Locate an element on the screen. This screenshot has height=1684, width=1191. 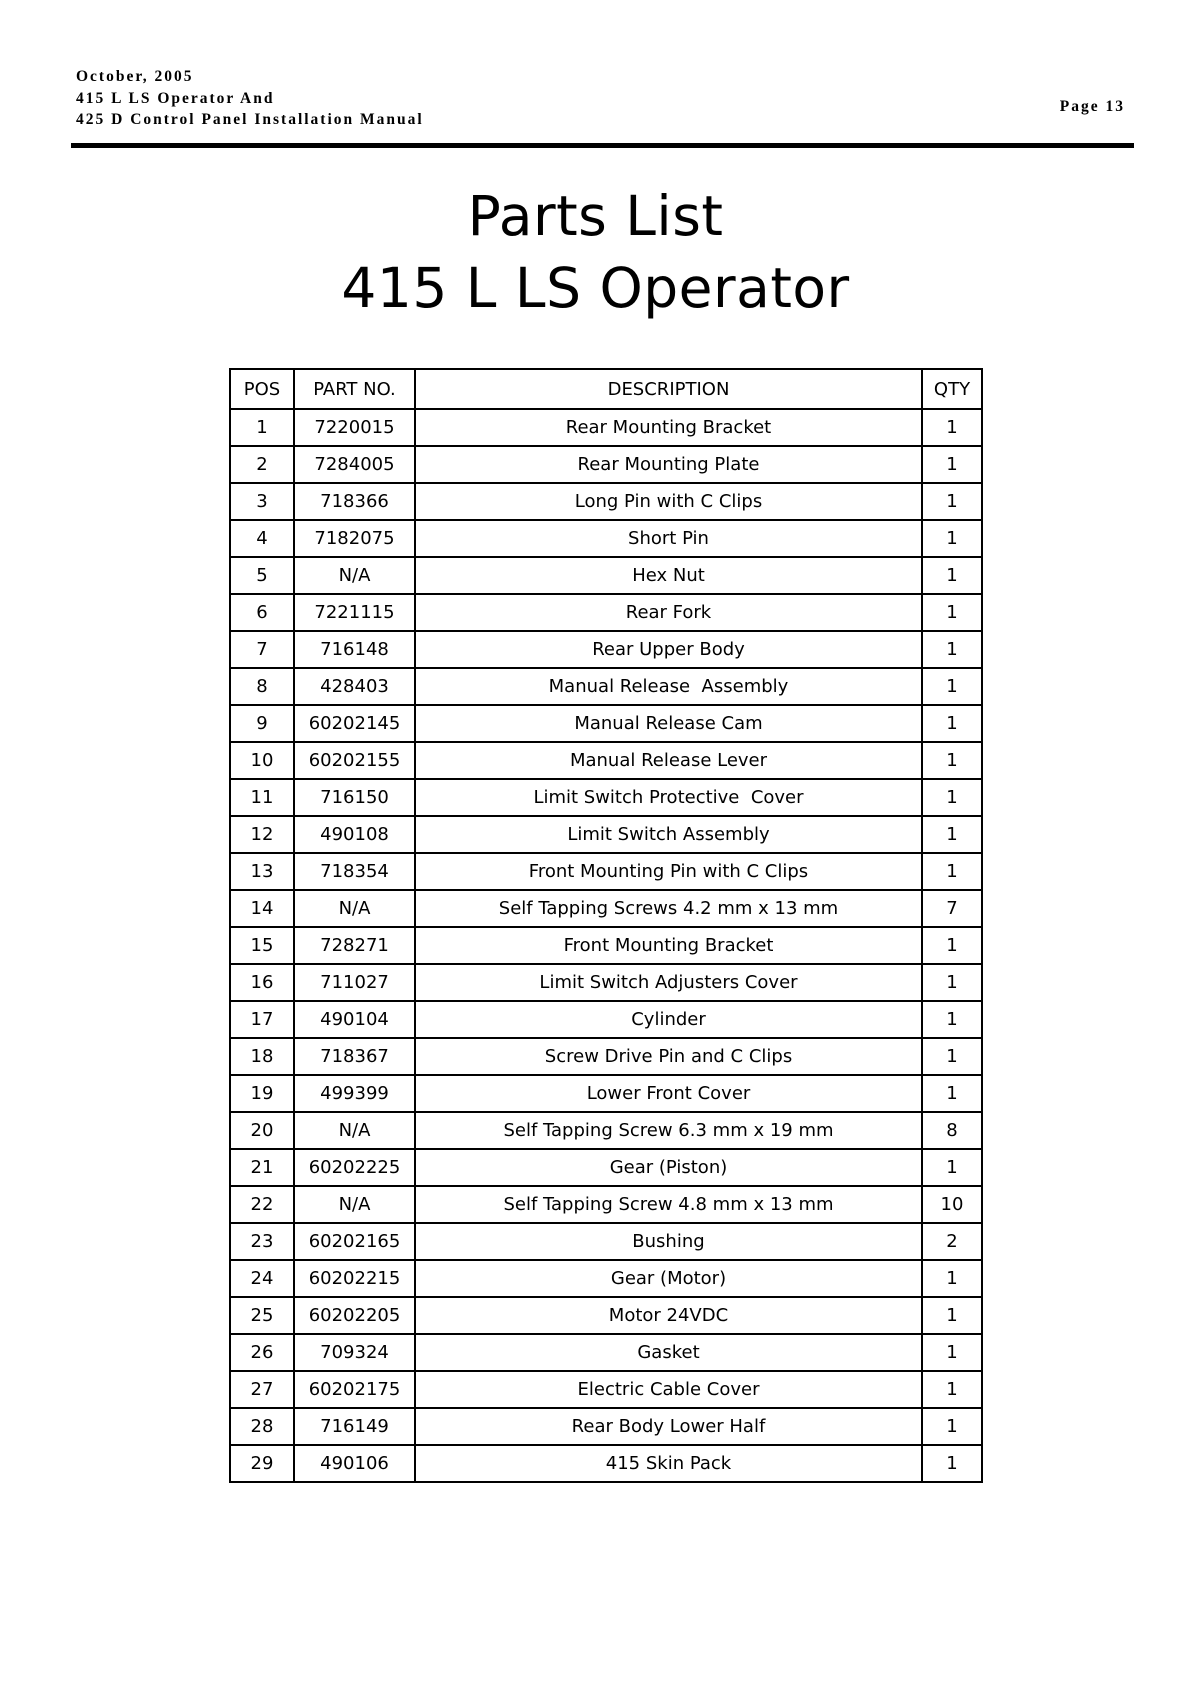
table-row: 15 728271 Front Mounting Bracket 1 is located at coordinates (606, 945).